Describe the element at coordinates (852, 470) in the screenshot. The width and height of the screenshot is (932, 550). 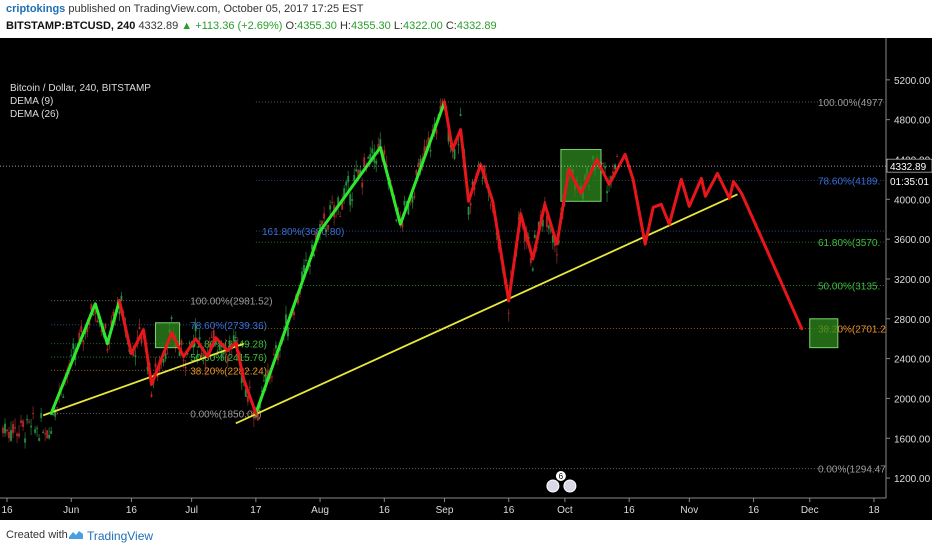
I see `fib-level-label: 0.00%(1294.47` at that location.